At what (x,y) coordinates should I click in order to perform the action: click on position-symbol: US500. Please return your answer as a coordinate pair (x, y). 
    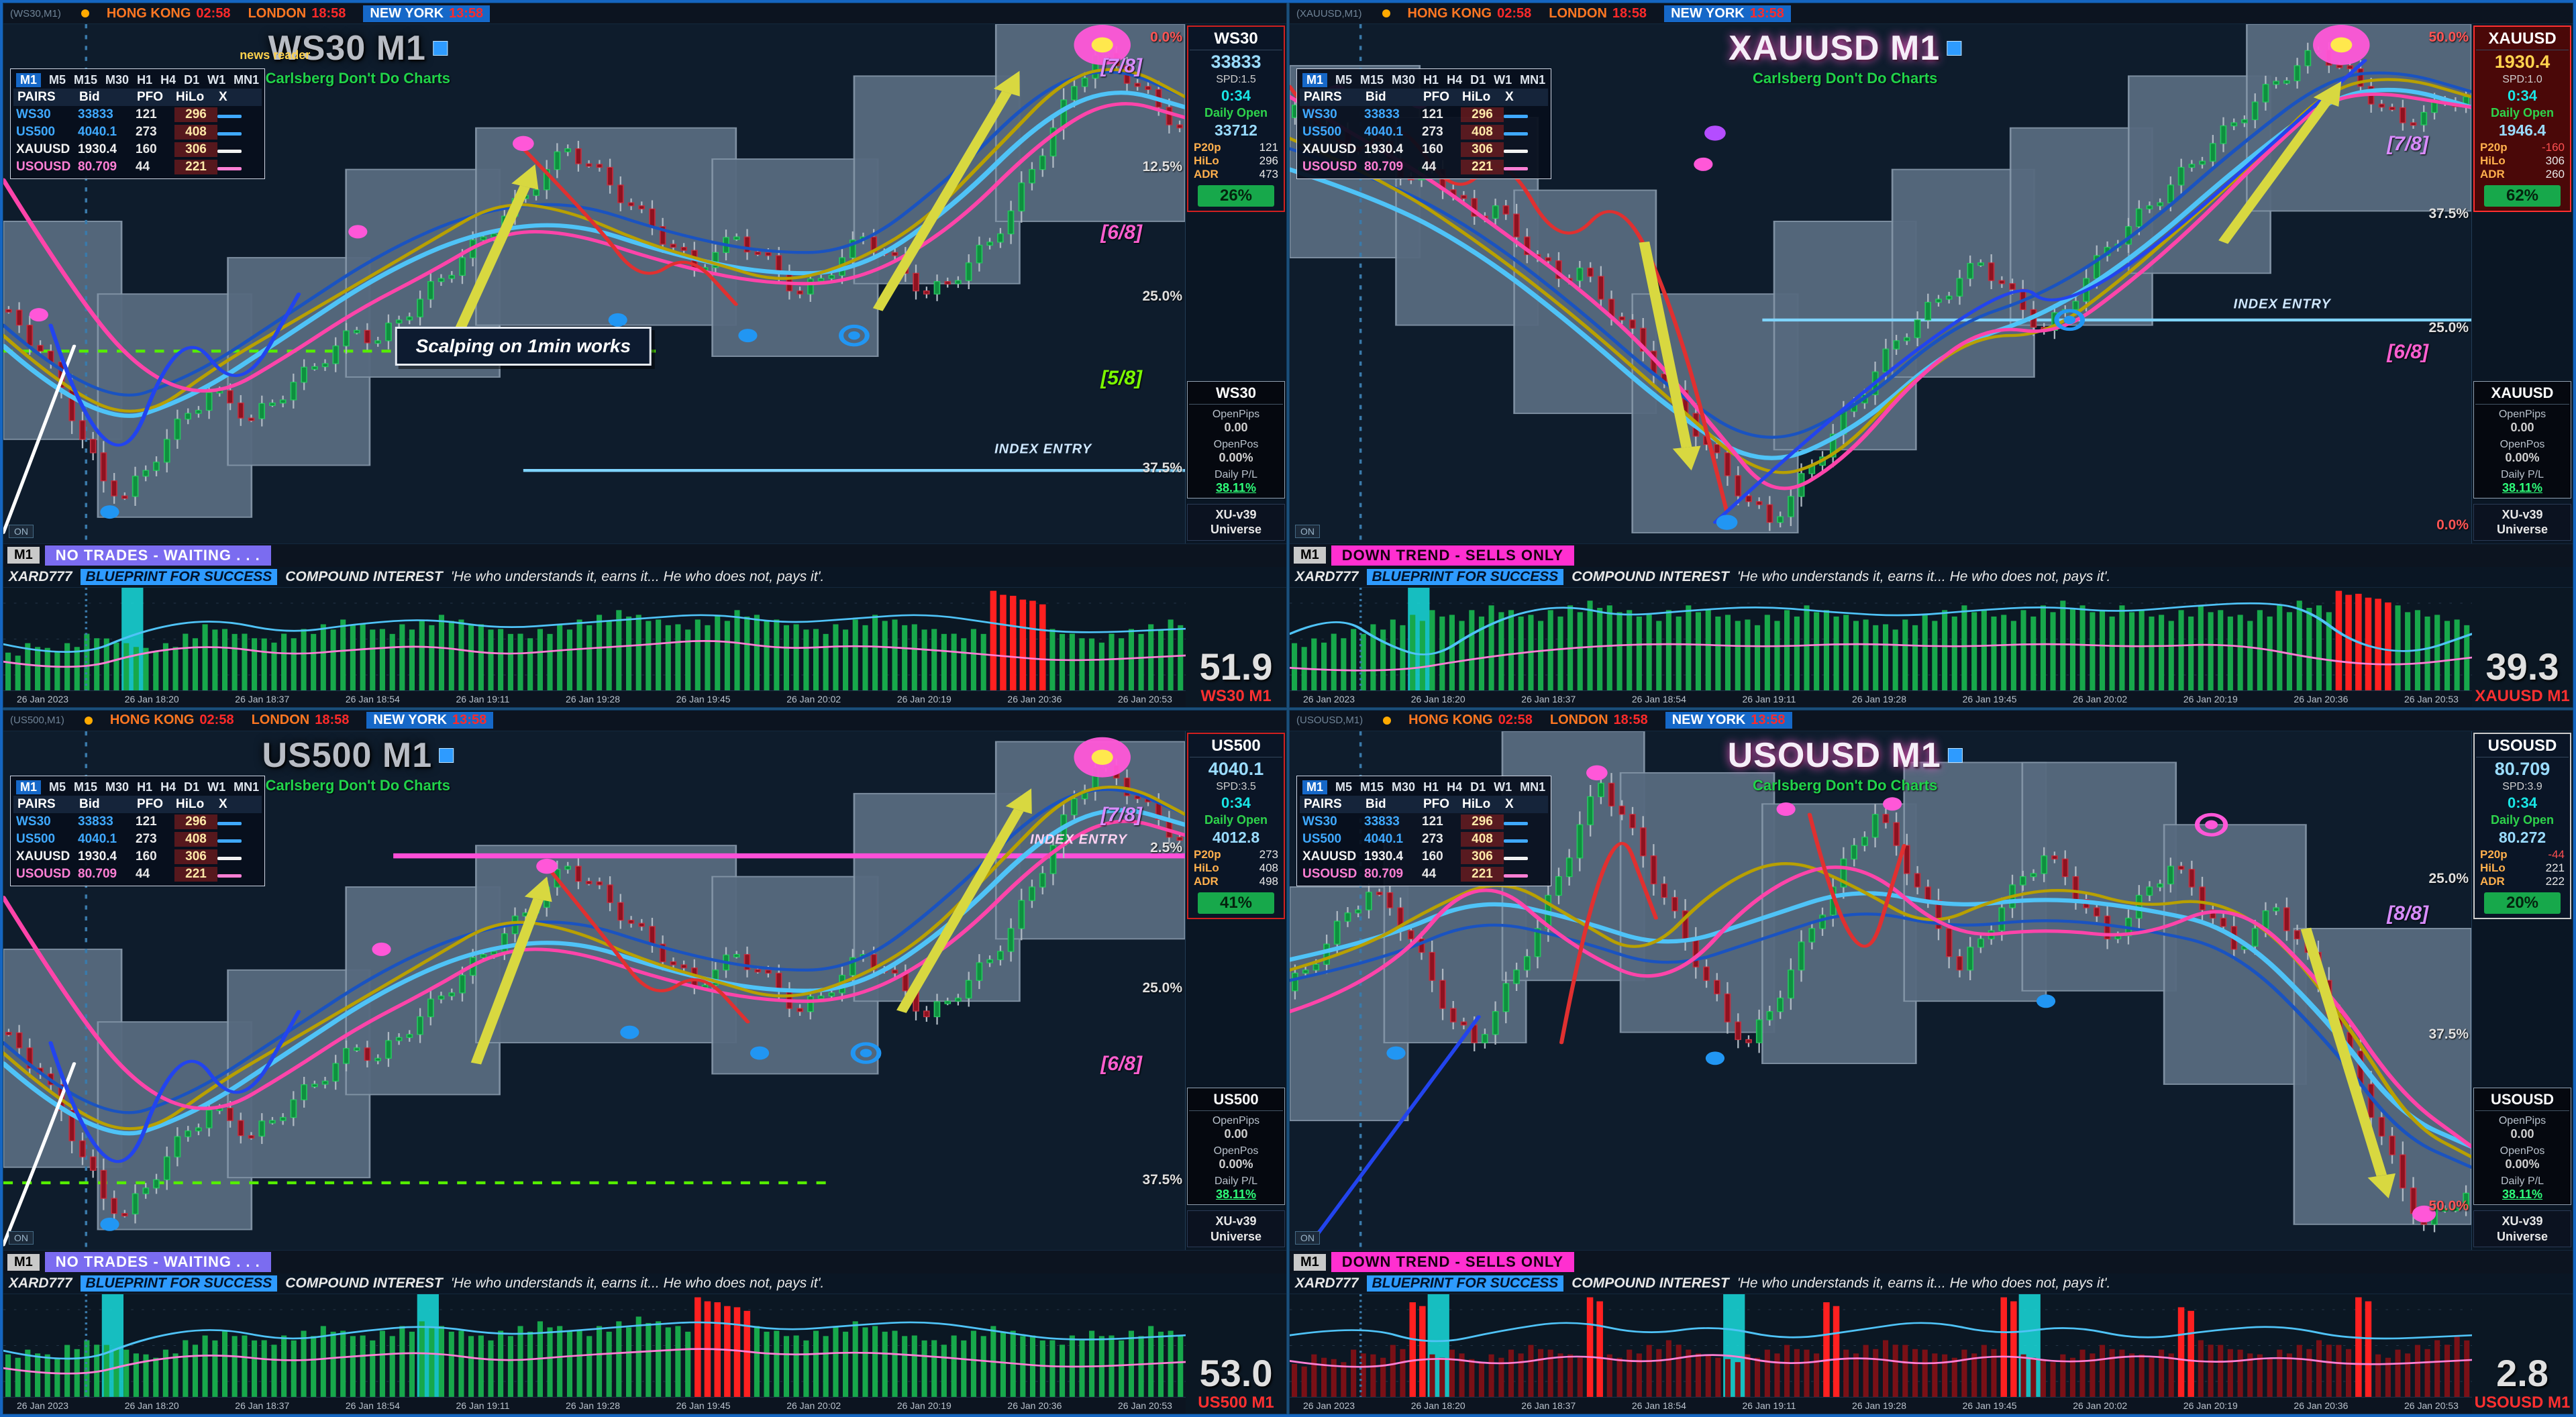
    Looking at the image, I should click on (1236, 1101).